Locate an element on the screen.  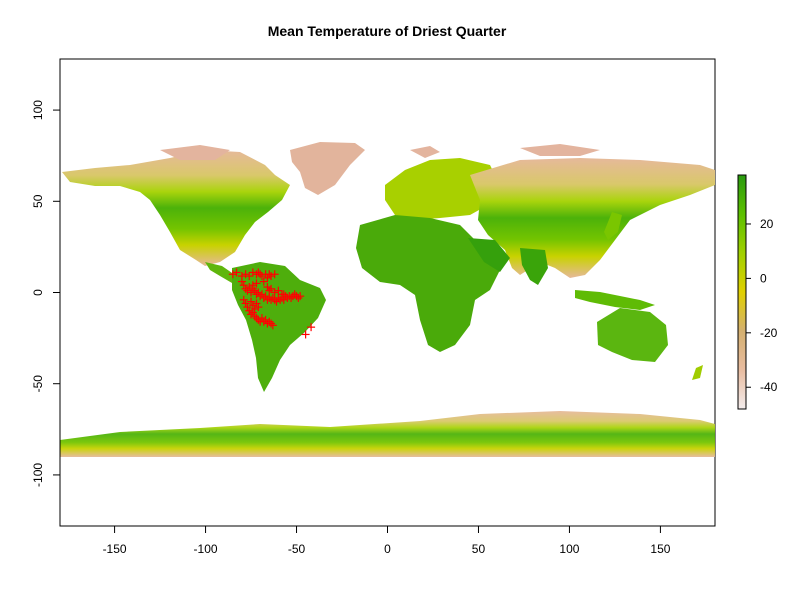
arctic-islands is located at coordinates (380, 152).